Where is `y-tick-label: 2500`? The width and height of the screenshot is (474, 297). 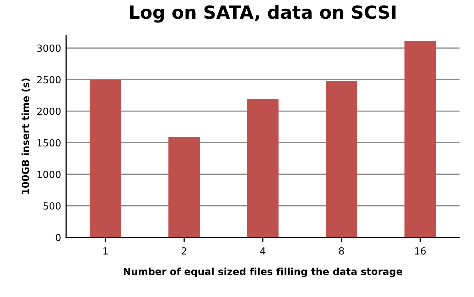
y-tick-label: 2500 is located at coordinates (49, 80).